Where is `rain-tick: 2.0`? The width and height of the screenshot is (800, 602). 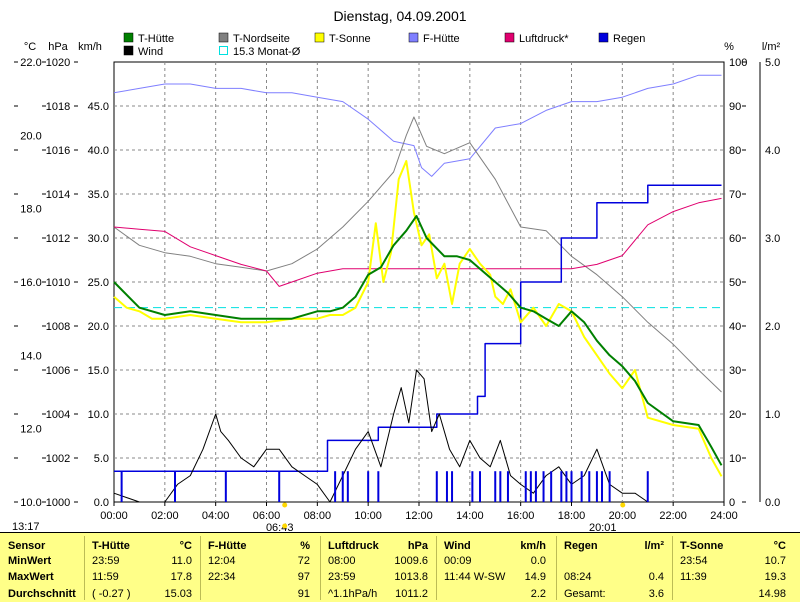
rain-tick: 2.0 is located at coordinates (772, 327).